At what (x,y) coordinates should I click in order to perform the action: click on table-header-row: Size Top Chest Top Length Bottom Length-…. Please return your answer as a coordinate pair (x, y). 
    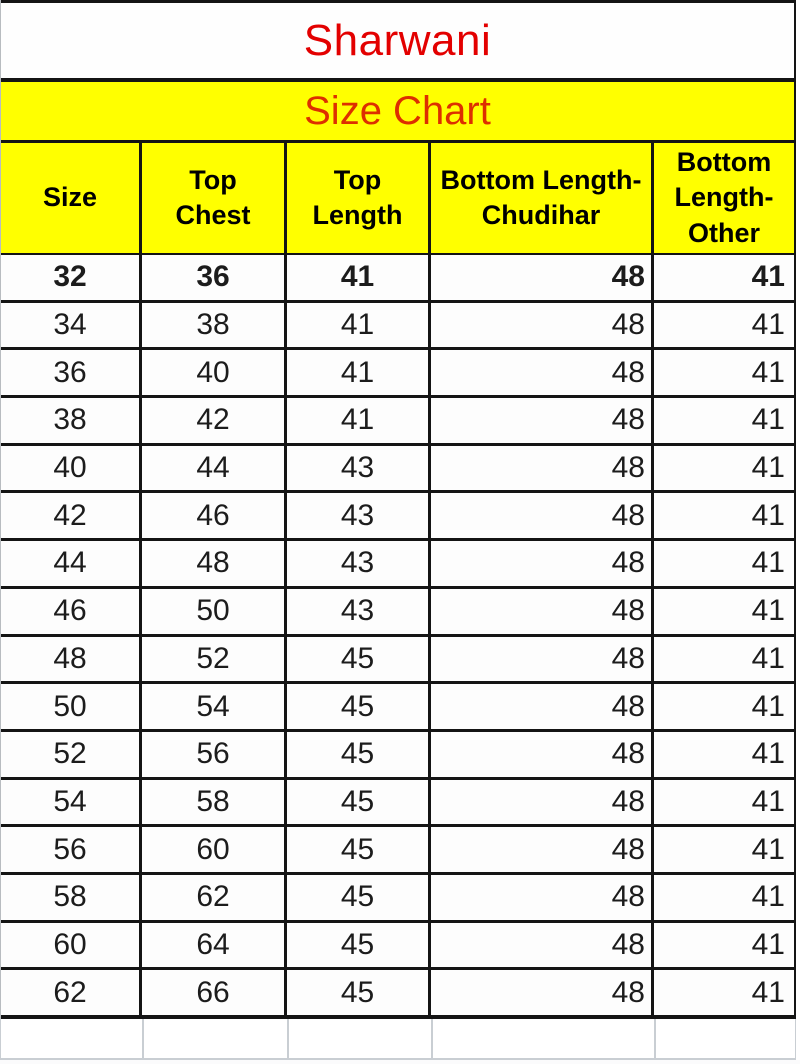
    Looking at the image, I should click on (397, 199).